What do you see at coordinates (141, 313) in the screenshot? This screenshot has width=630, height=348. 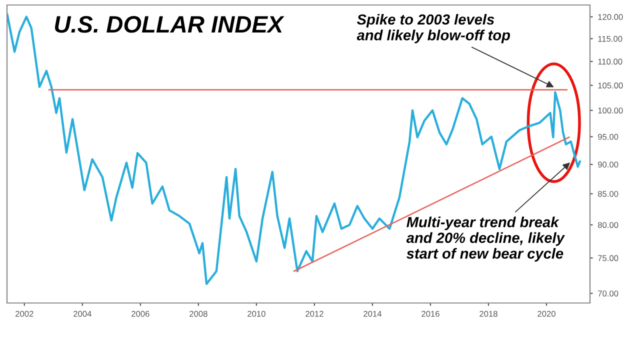 I see `x-tick-label: 2006` at bounding box center [141, 313].